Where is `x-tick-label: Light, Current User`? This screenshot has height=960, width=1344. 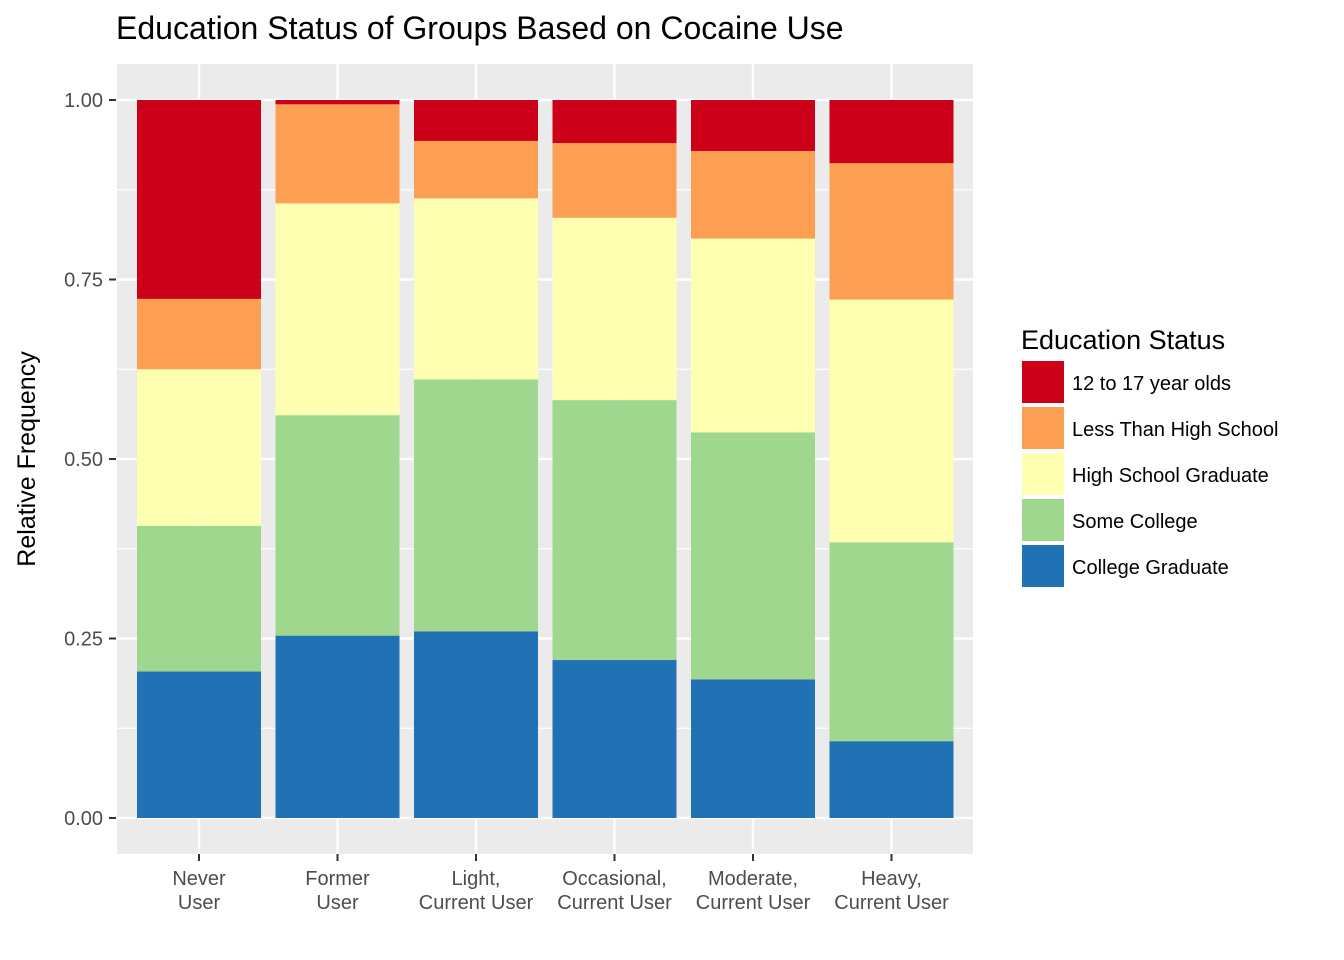 x-tick-label: Light, Current User is located at coordinates (476, 891).